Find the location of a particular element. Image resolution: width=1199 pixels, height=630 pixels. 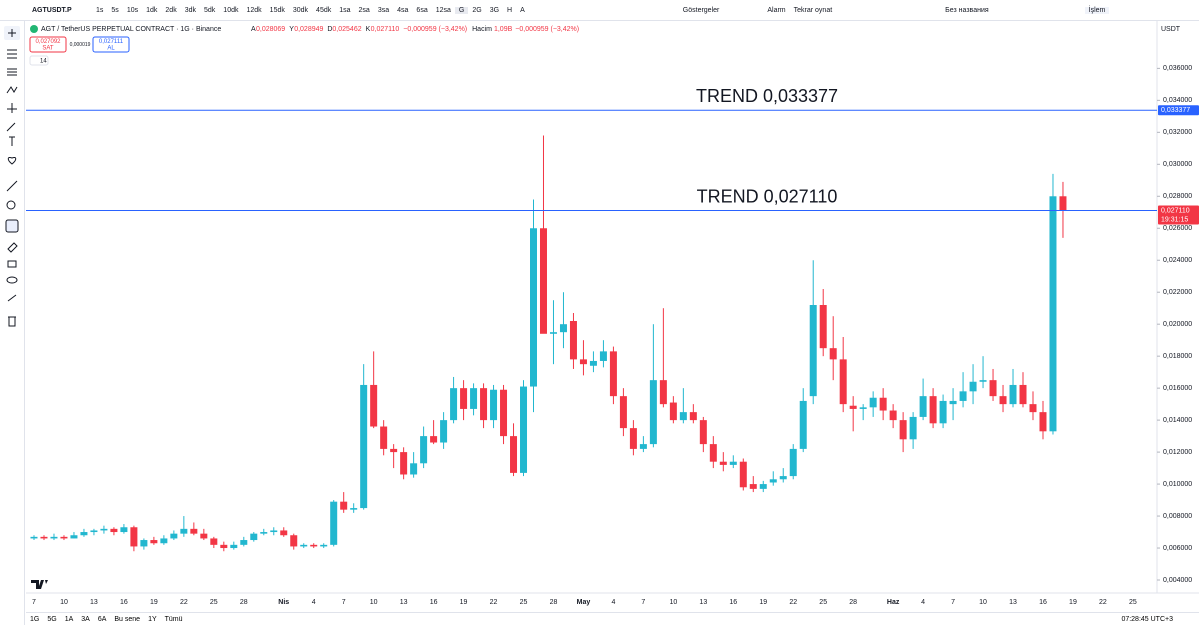

range: 1G is located at coordinates (35, 619).